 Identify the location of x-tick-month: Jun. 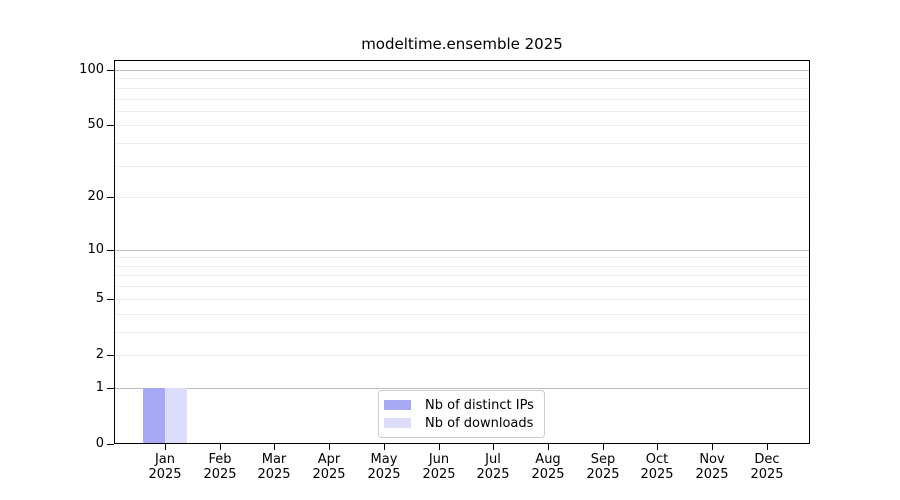
(439, 459).